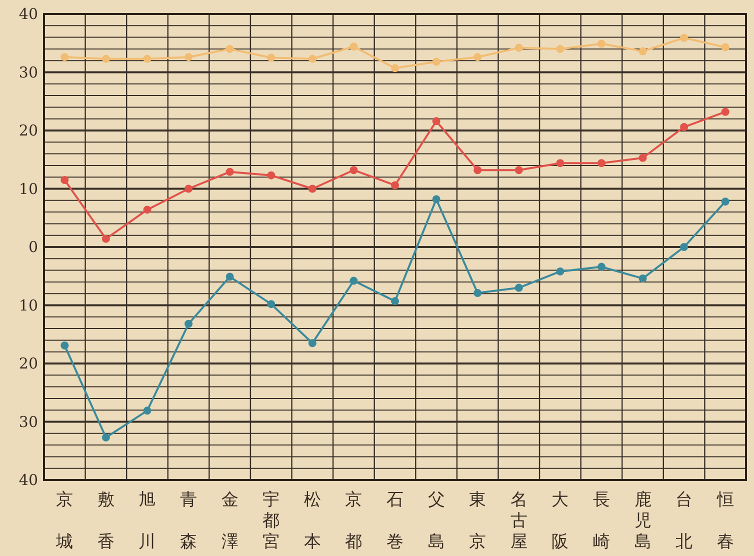 The image size is (754, 556). I want to click on x-tick-label: 名古屋, so click(519, 521).